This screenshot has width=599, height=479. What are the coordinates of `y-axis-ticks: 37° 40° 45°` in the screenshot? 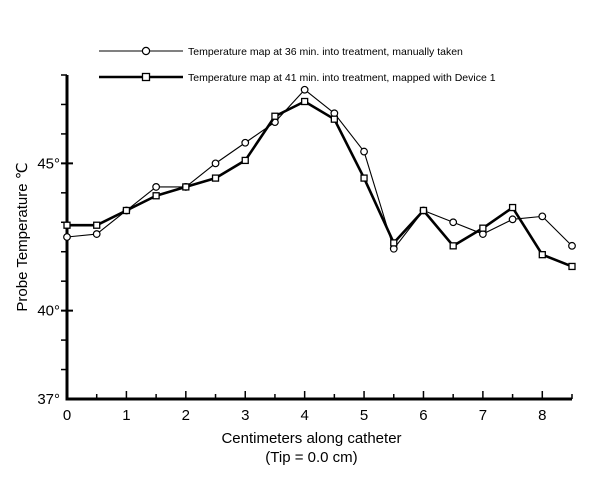 It's located at (55, 241).